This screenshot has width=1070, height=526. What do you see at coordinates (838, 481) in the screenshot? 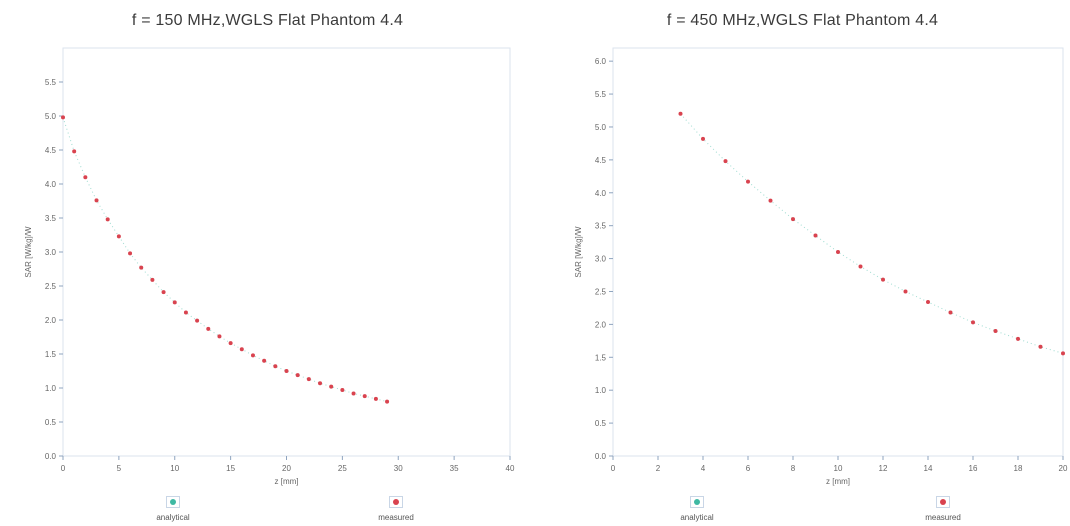
I see `x-axis-label: z [mm]` at bounding box center [838, 481].